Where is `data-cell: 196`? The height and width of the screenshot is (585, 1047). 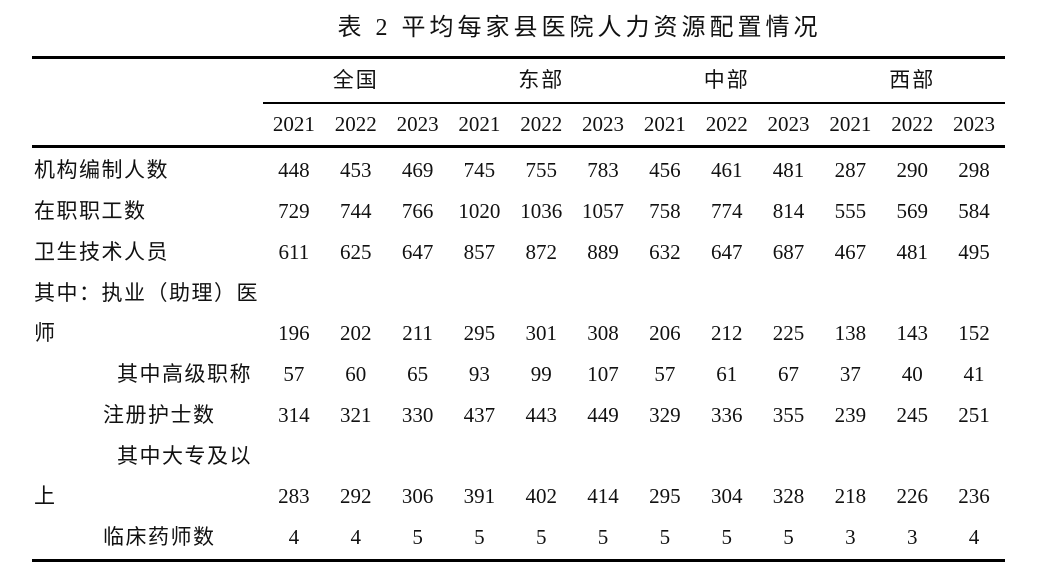
data-cell: 196 is located at coordinates (294, 333).